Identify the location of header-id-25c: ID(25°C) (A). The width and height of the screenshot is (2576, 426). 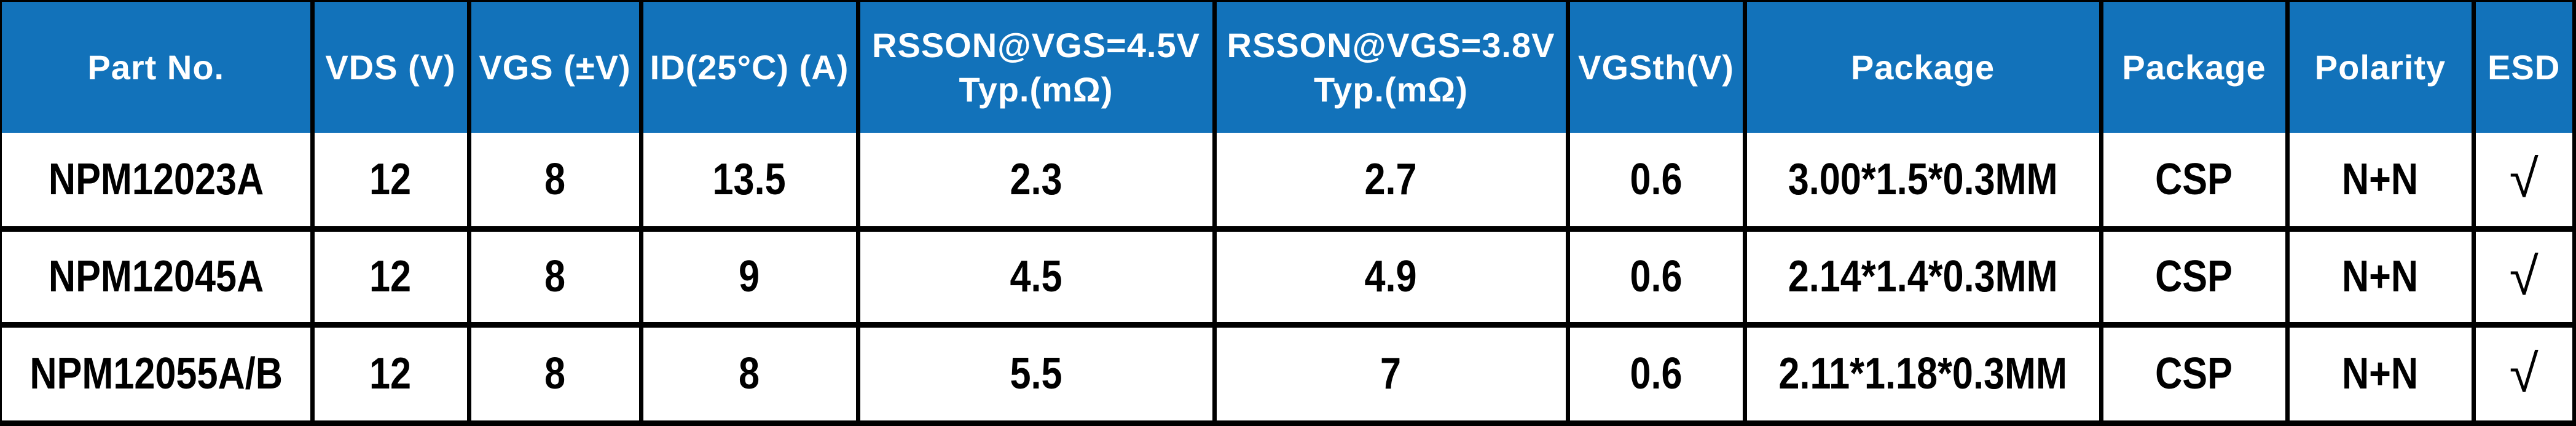
(750, 67).